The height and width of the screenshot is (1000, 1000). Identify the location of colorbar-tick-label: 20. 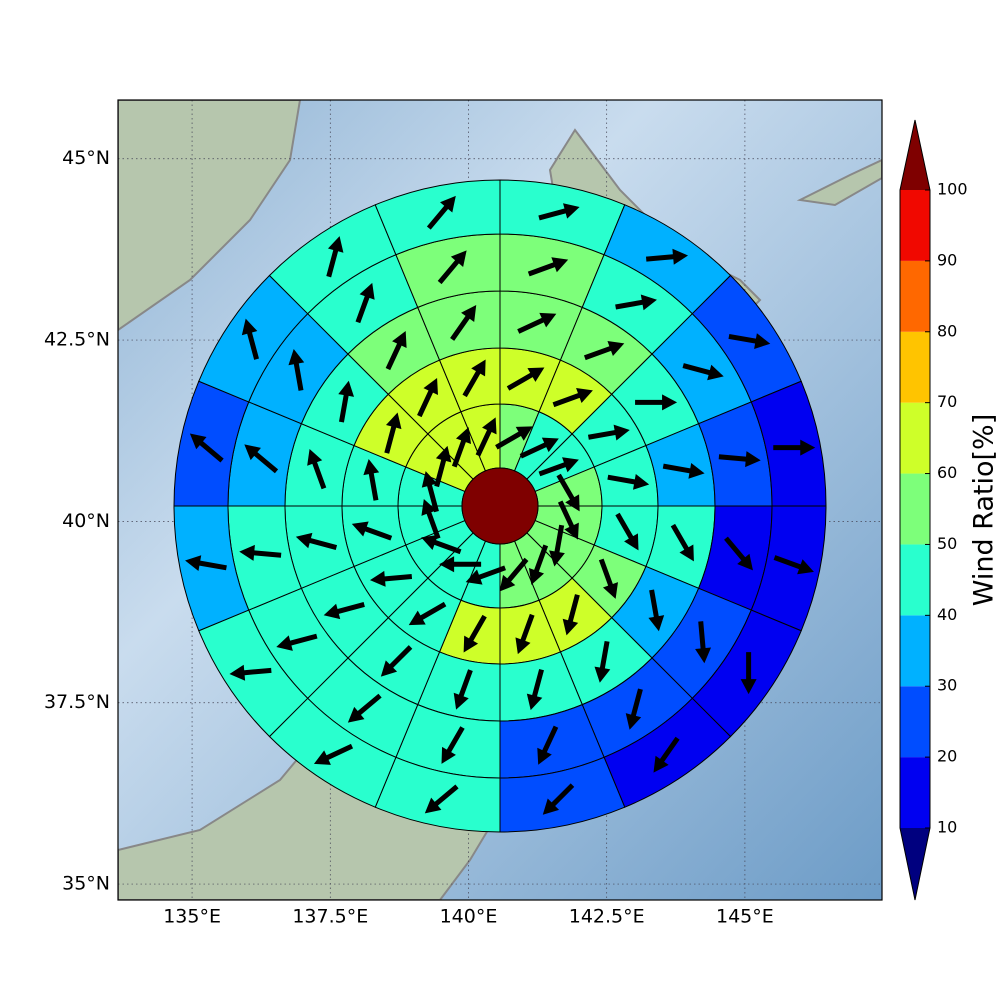
(947, 756).